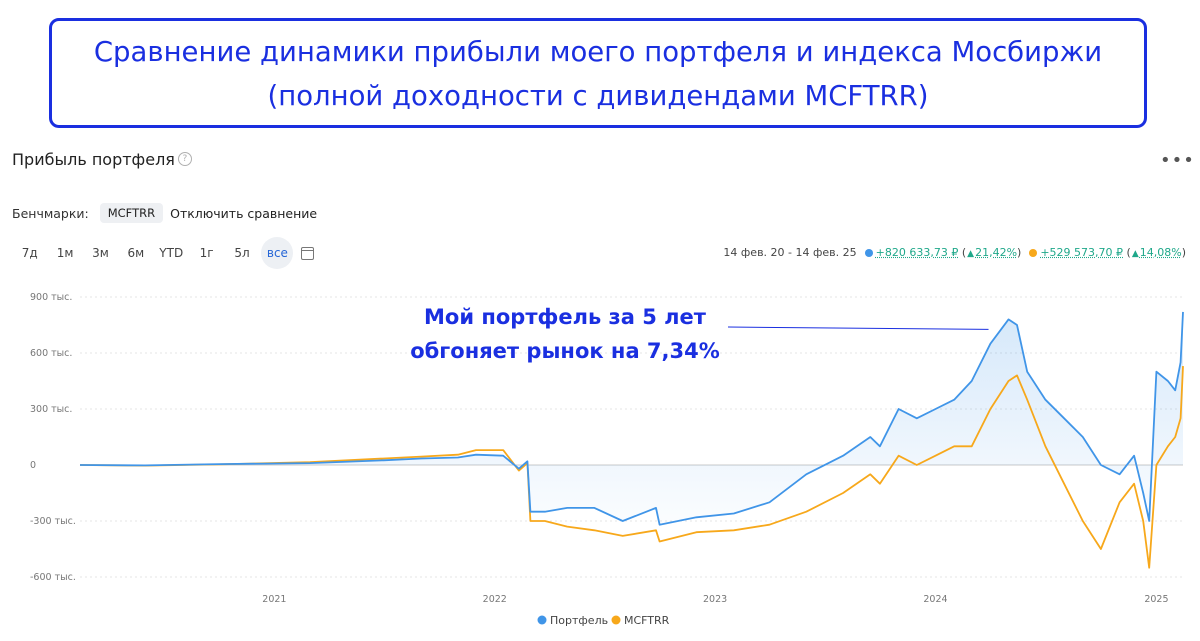 The width and height of the screenshot is (1200, 641). I want to click on banner-line-2: (полной доходности с дивидендами MCFTRR), so click(598, 96).